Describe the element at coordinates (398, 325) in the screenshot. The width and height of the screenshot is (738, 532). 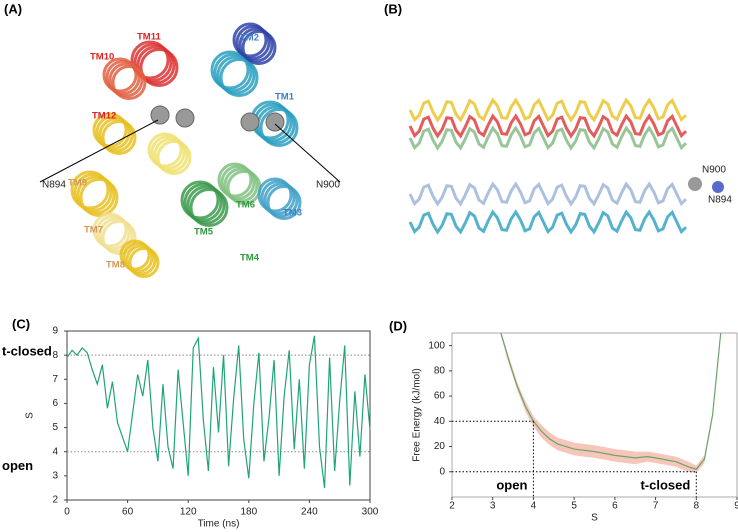
I see `panel-label: (D)` at that location.